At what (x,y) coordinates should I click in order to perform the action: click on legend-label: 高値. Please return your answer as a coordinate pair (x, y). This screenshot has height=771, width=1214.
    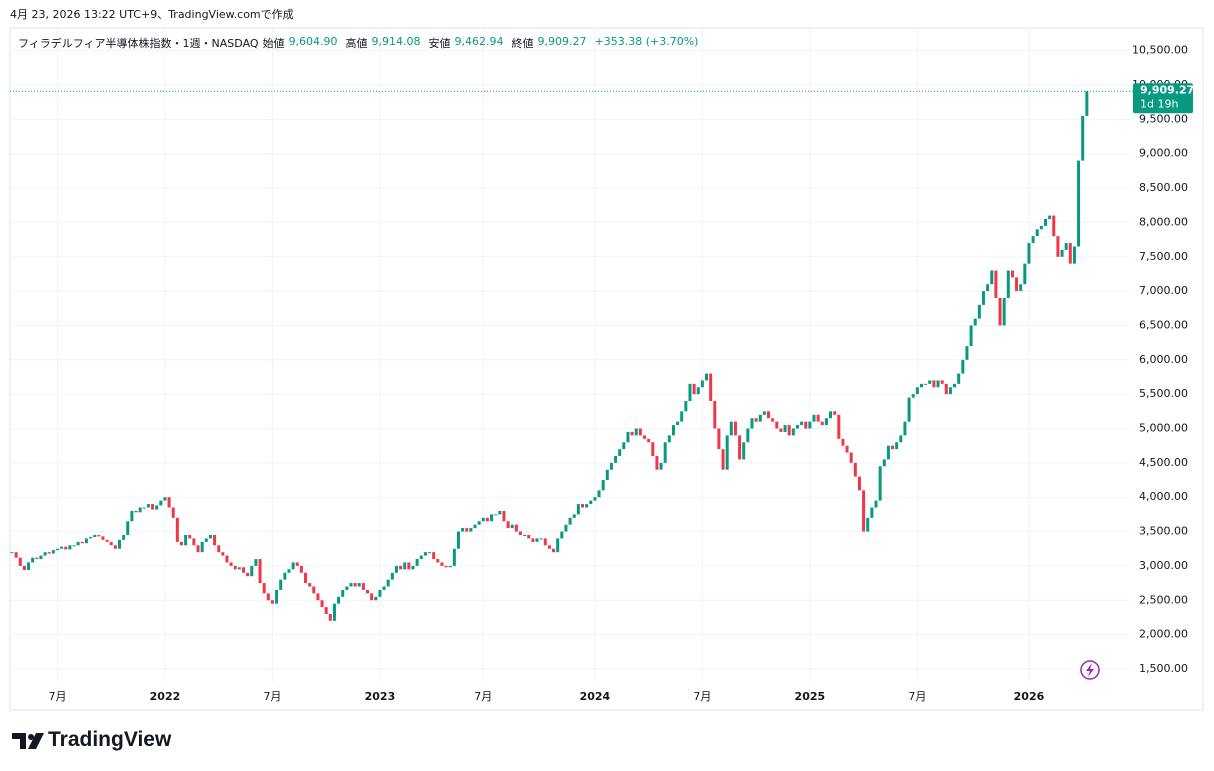
    Looking at the image, I should click on (356, 43).